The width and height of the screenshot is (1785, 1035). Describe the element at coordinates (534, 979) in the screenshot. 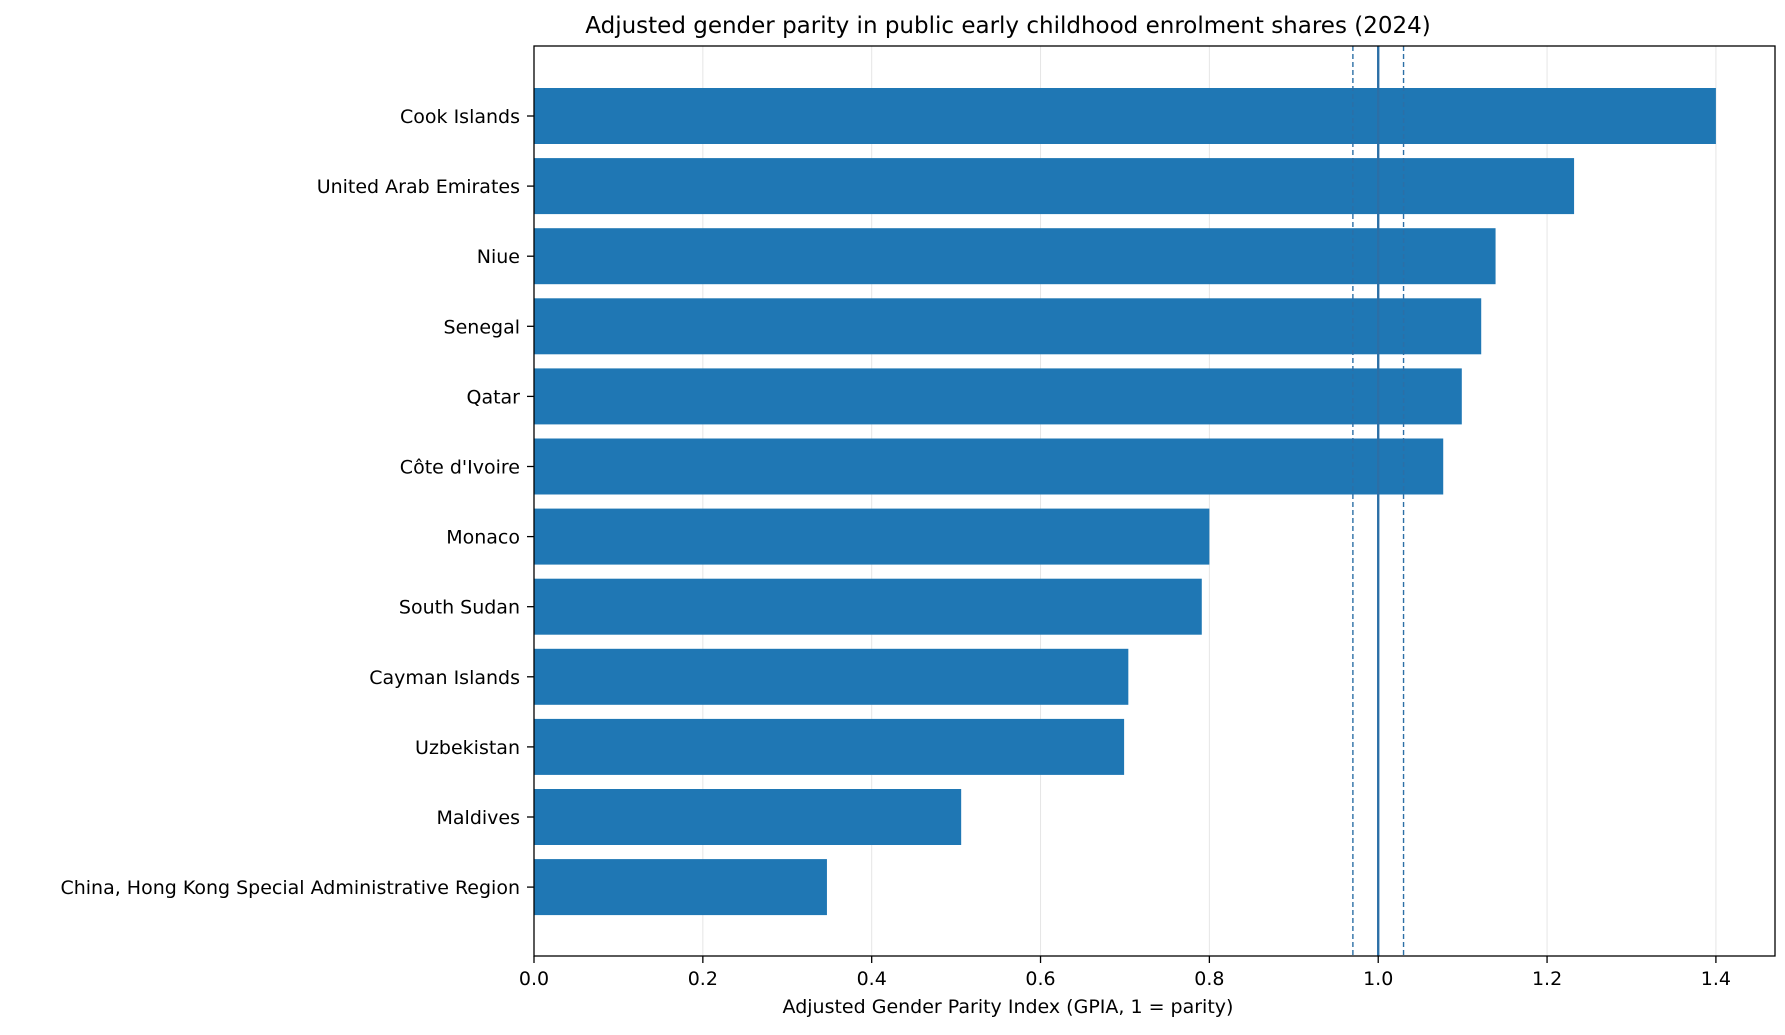

I see `x-tick-label: 0.0` at that location.